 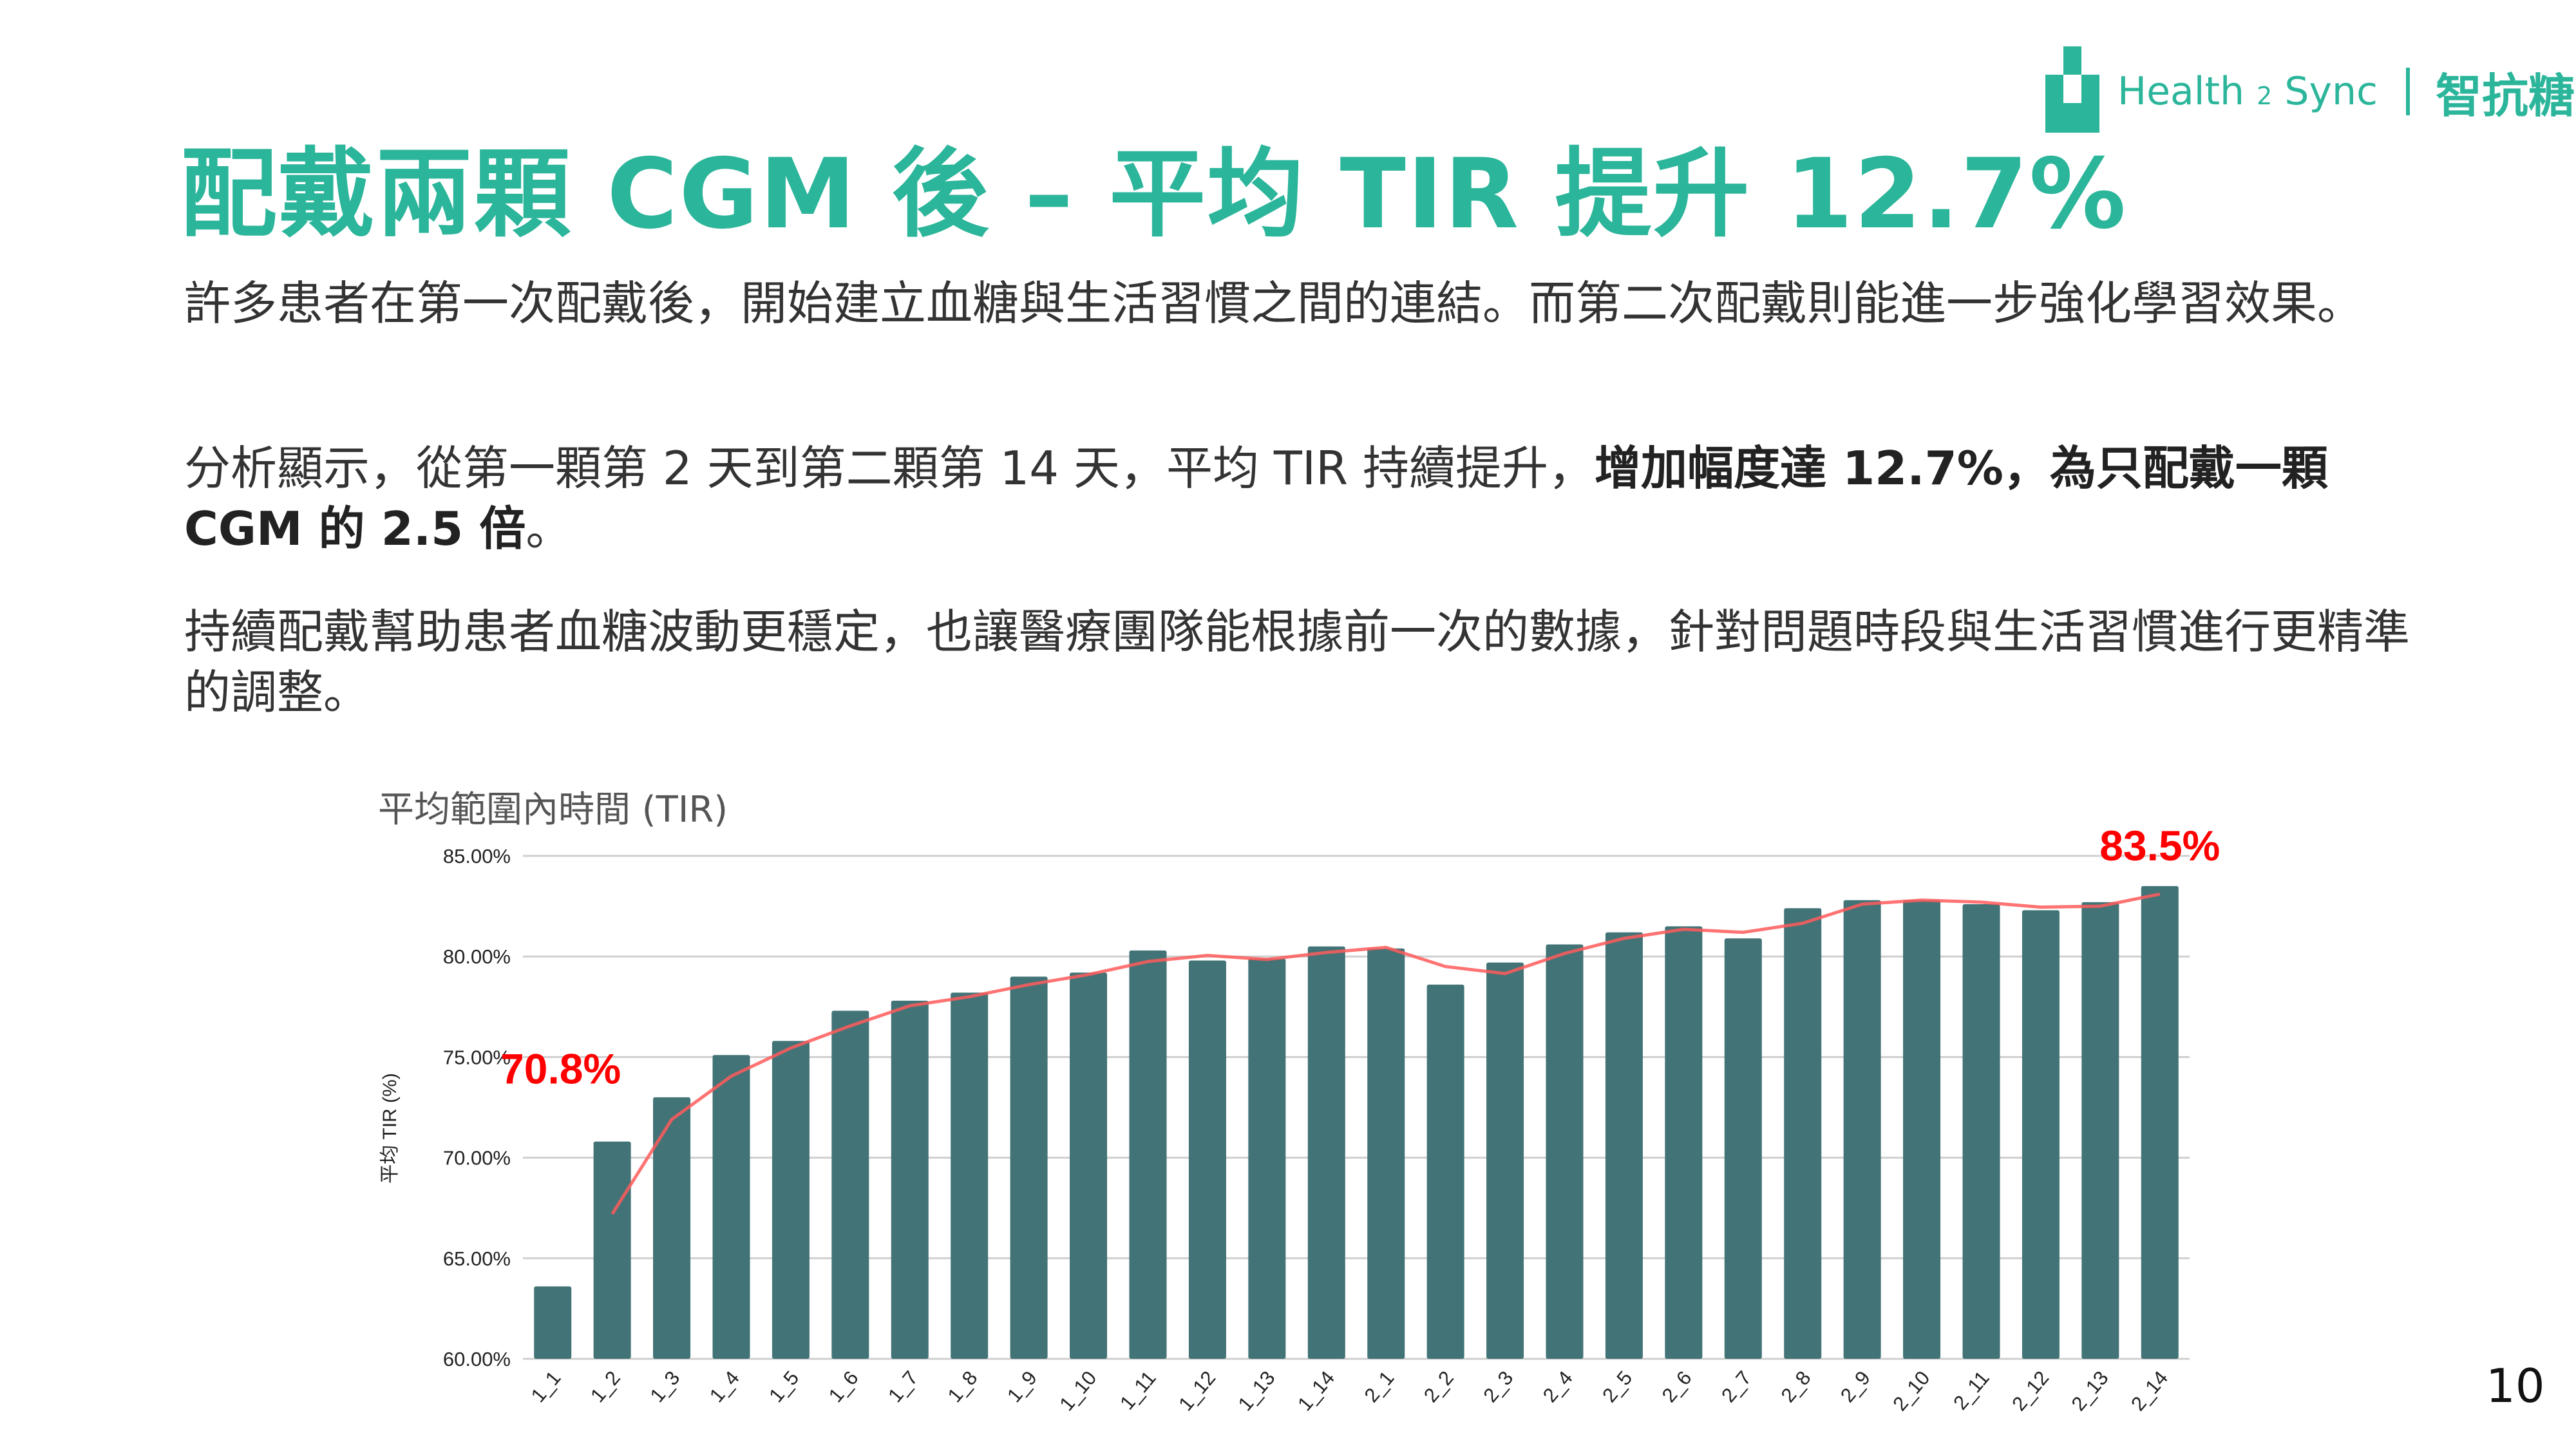 What do you see at coordinates (1911, 1391) in the screenshot?
I see `x-tick-label: 2_10` at bounding box center [1911, 1391].